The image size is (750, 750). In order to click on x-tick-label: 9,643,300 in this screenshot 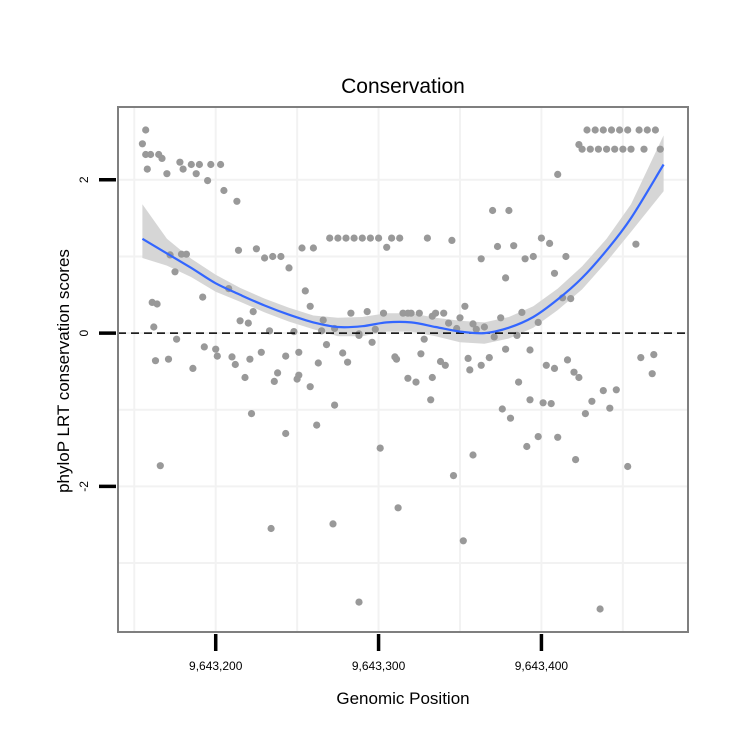, I will do `click(379, 666)`.